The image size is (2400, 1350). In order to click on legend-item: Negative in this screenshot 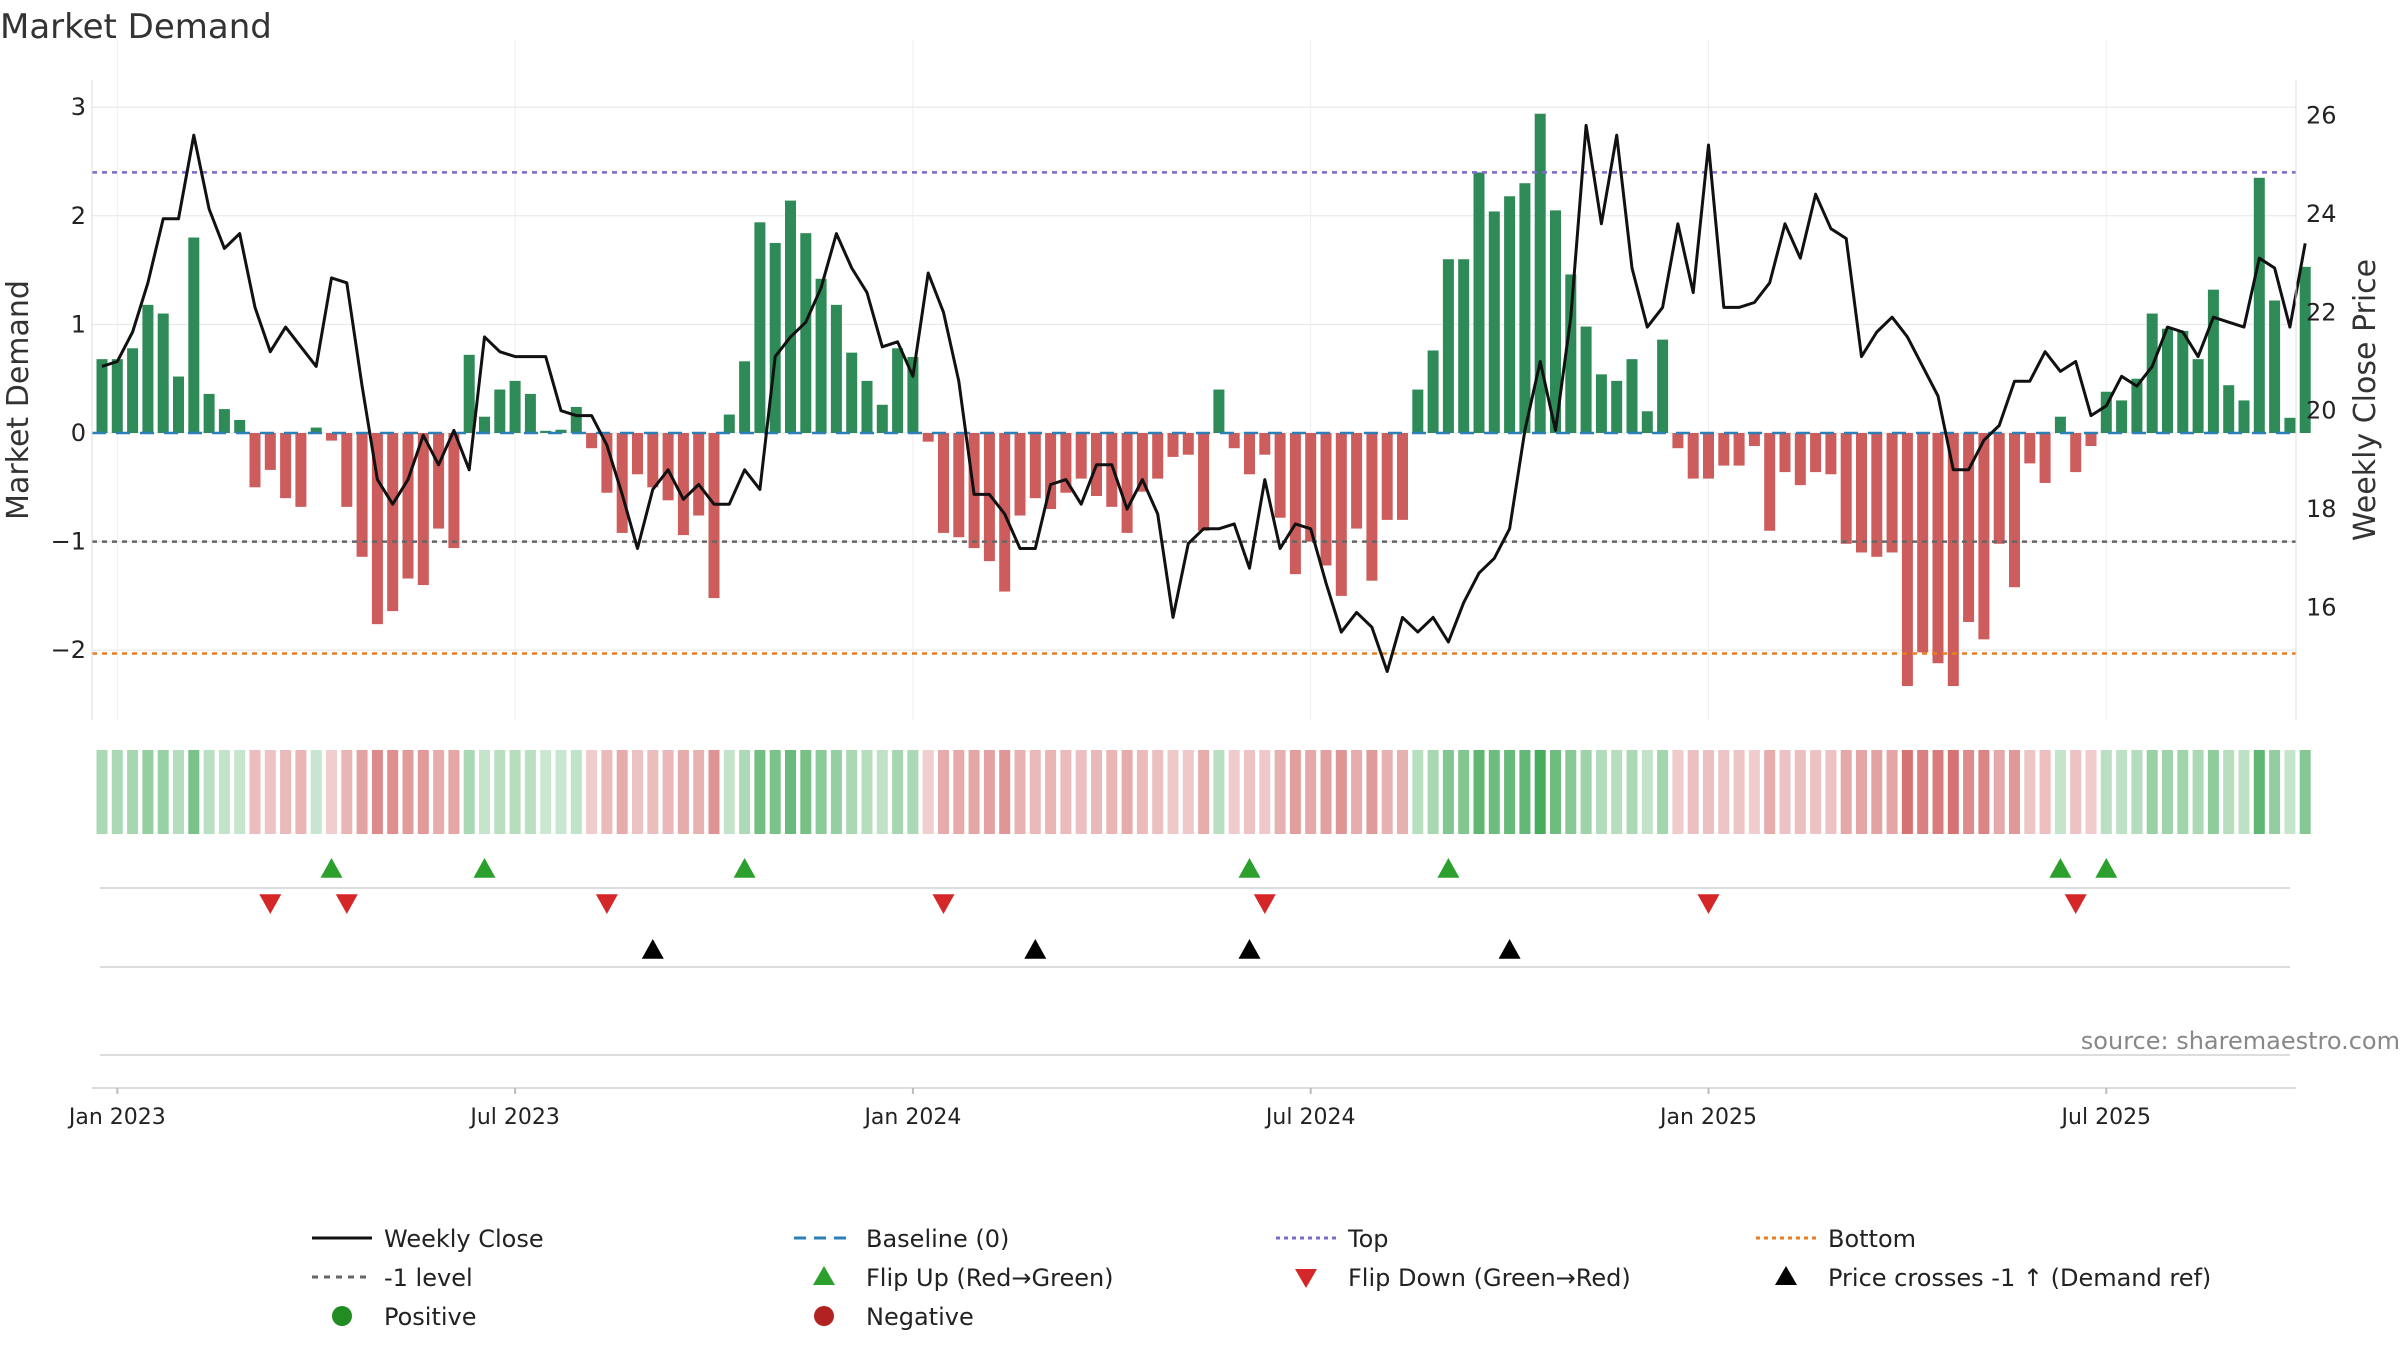, I will do `click(894, 1317)`.